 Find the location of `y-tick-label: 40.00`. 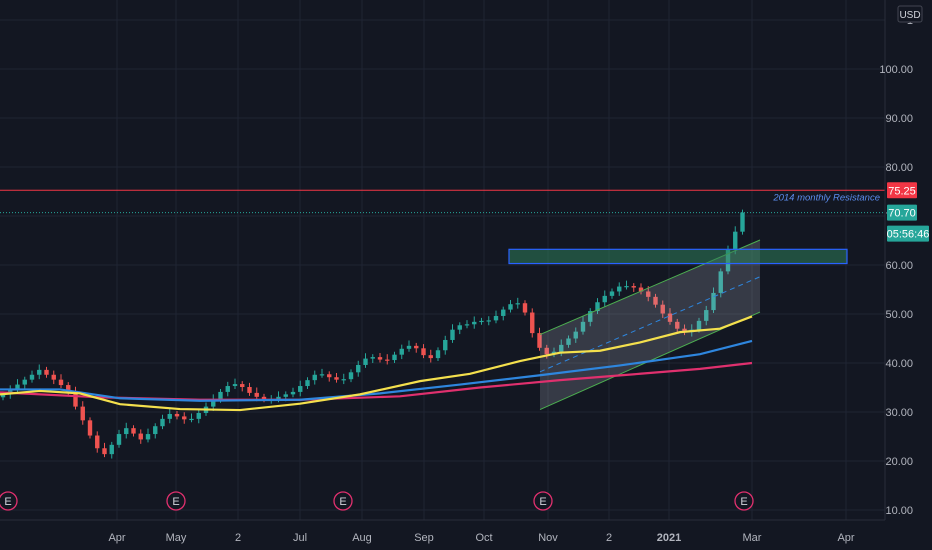

y-tick-label: 40.00 is located at coordinates (899, 364).